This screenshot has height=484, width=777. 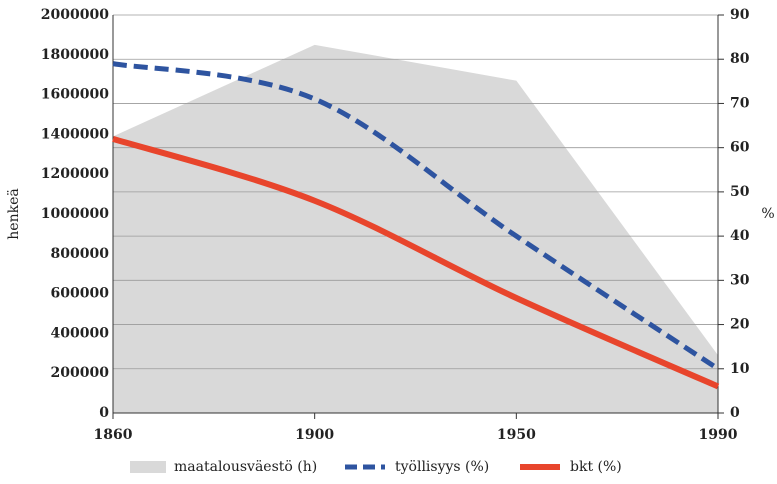 I want to click on y-tick-label: 1800000, so click(x=75, y=55).